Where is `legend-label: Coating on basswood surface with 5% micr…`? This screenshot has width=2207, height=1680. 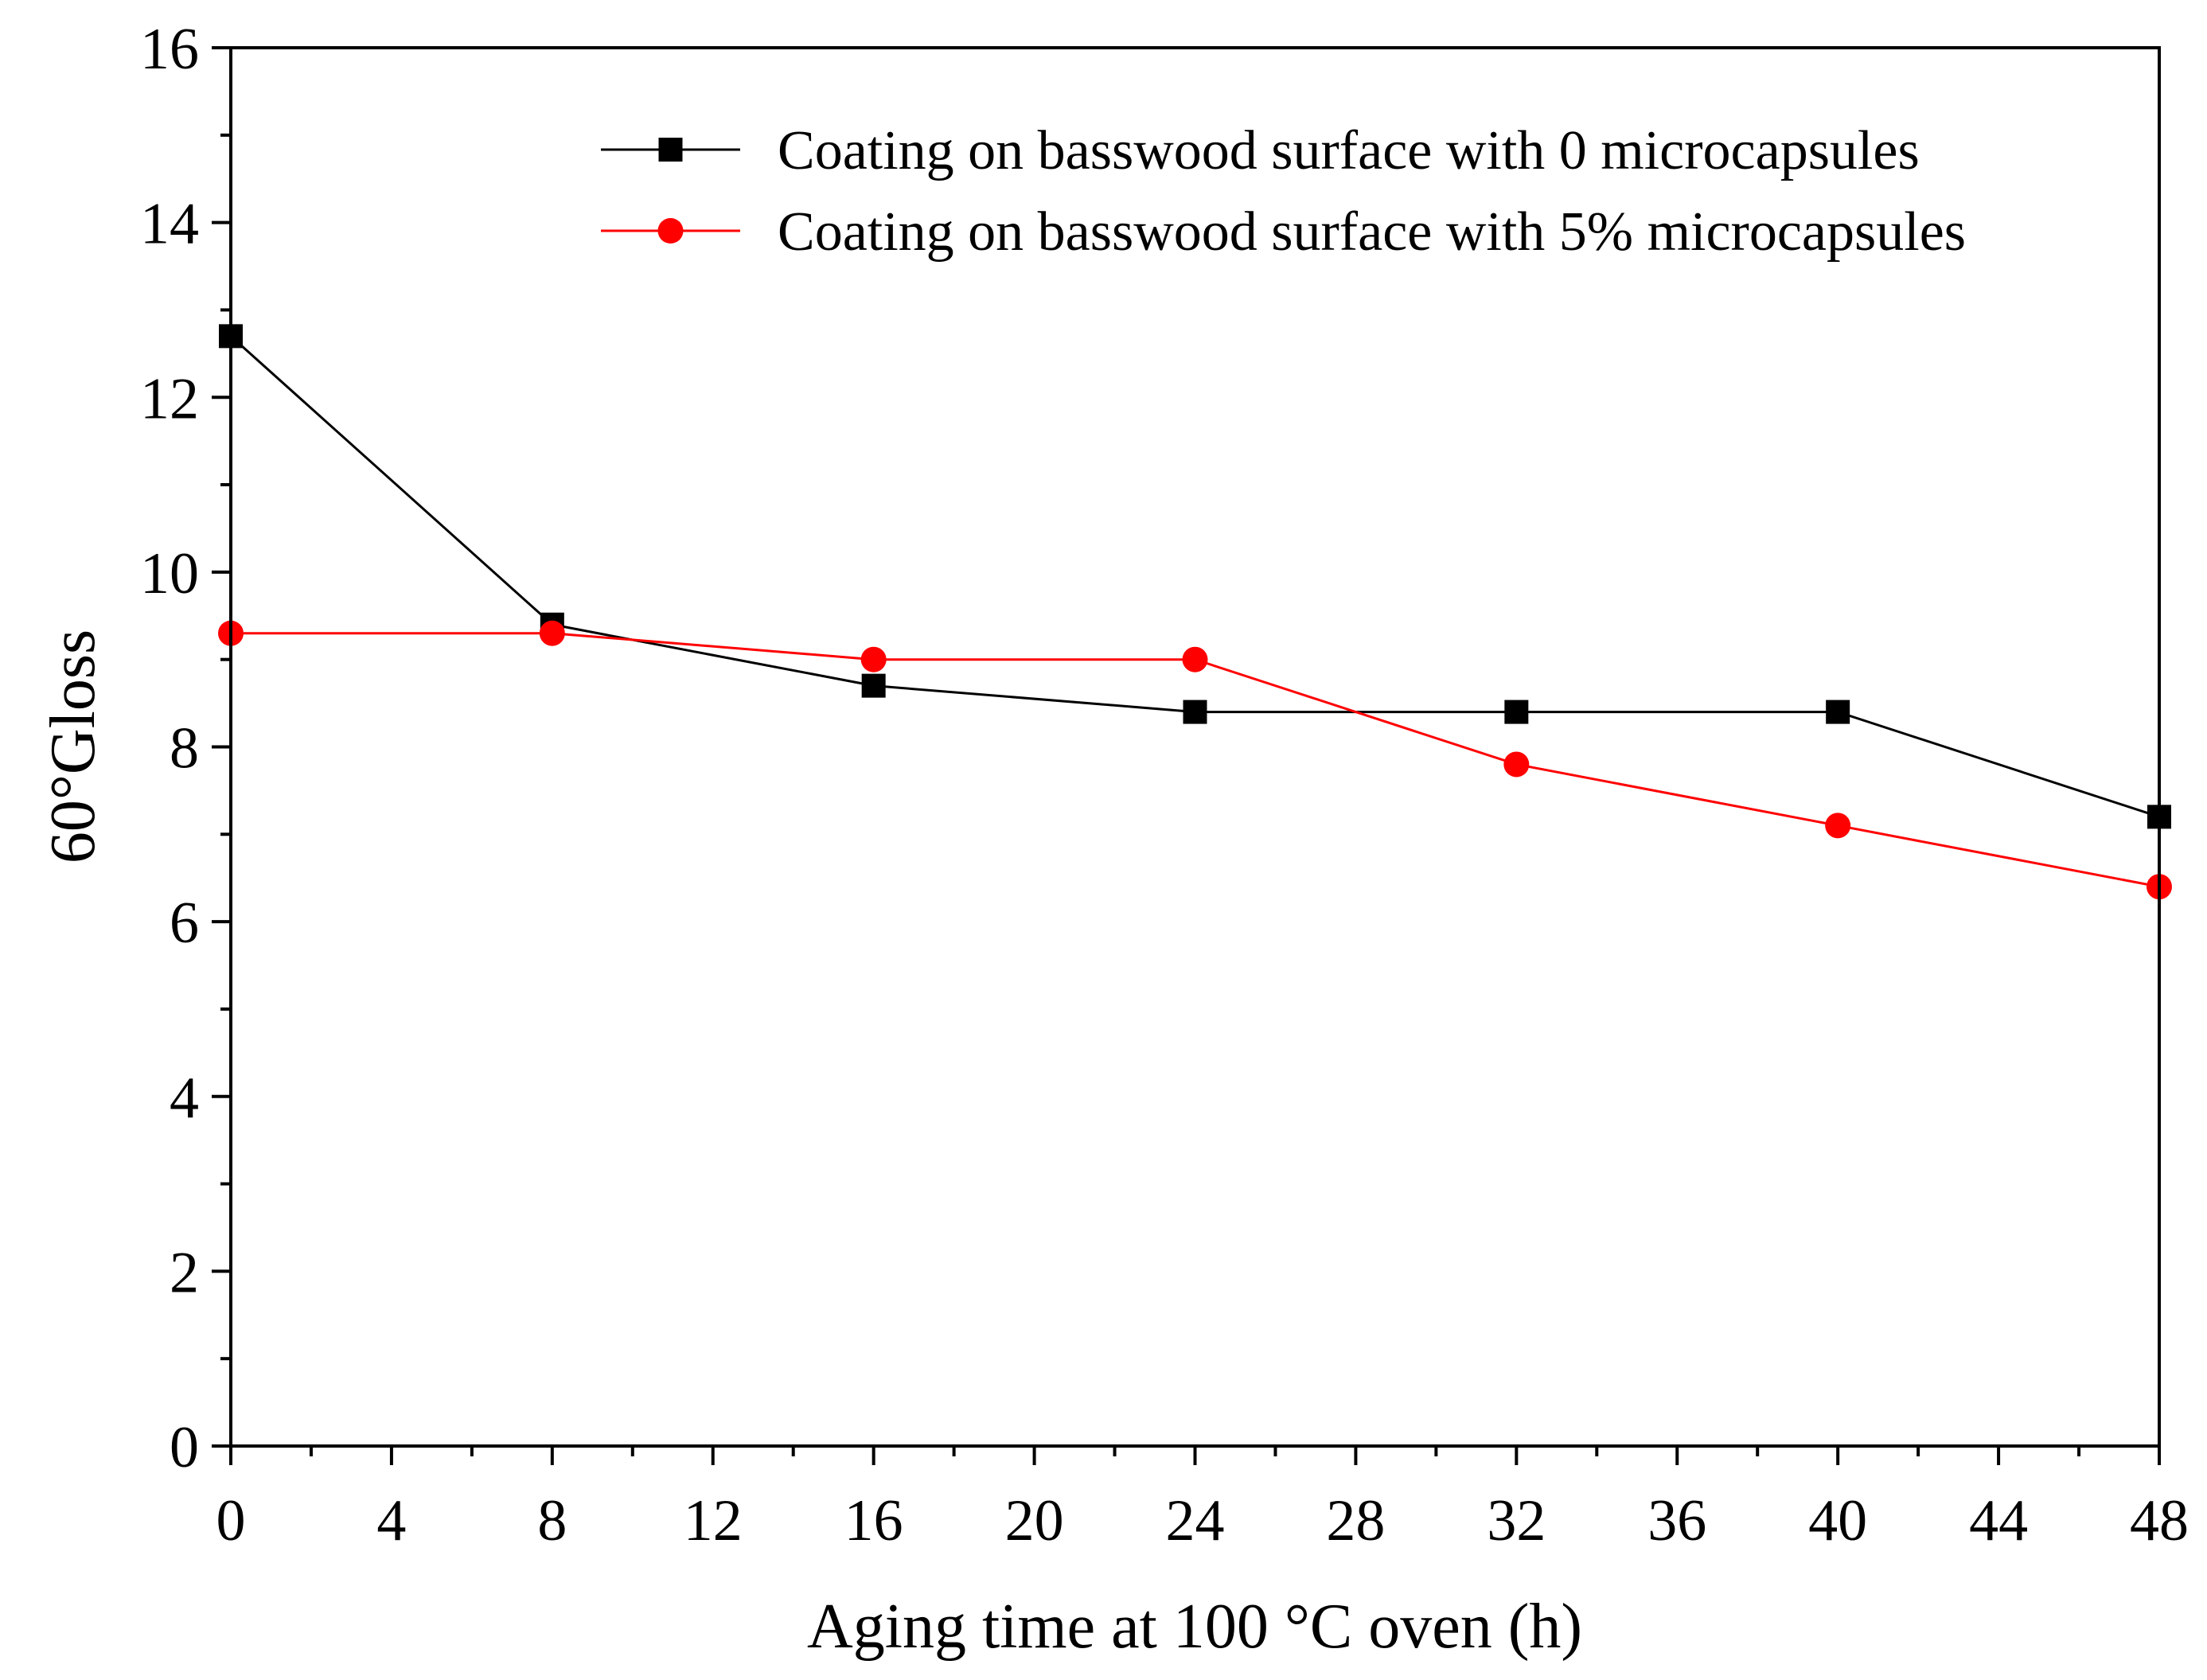 legend-label: Coating on basswood surface with 5% micr… is located at coordinates (1372, 232).